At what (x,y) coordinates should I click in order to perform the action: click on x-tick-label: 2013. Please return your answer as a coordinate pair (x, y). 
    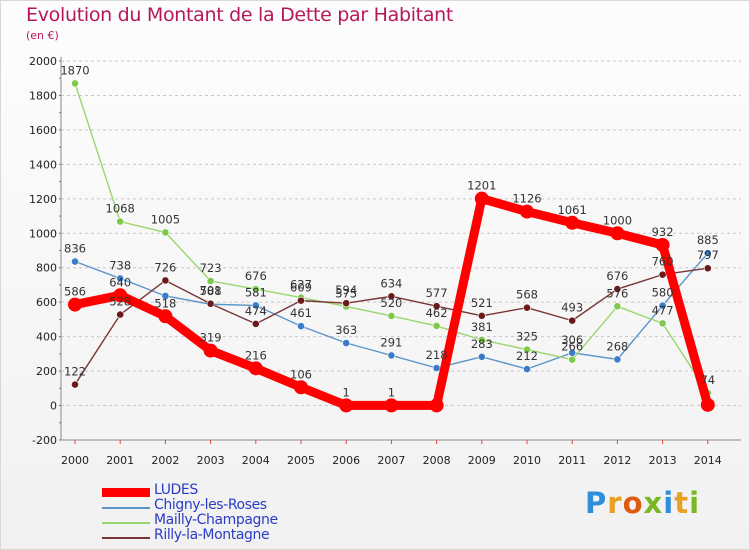
    Looking at the image, I should click on (663, 460).